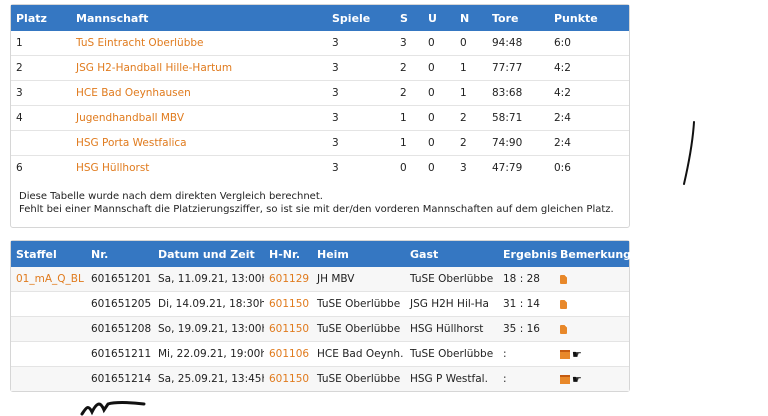 This screenshot has height=416, width=768. I want to click on team-link: HSG Porta Westfalica, so click(199, 143).